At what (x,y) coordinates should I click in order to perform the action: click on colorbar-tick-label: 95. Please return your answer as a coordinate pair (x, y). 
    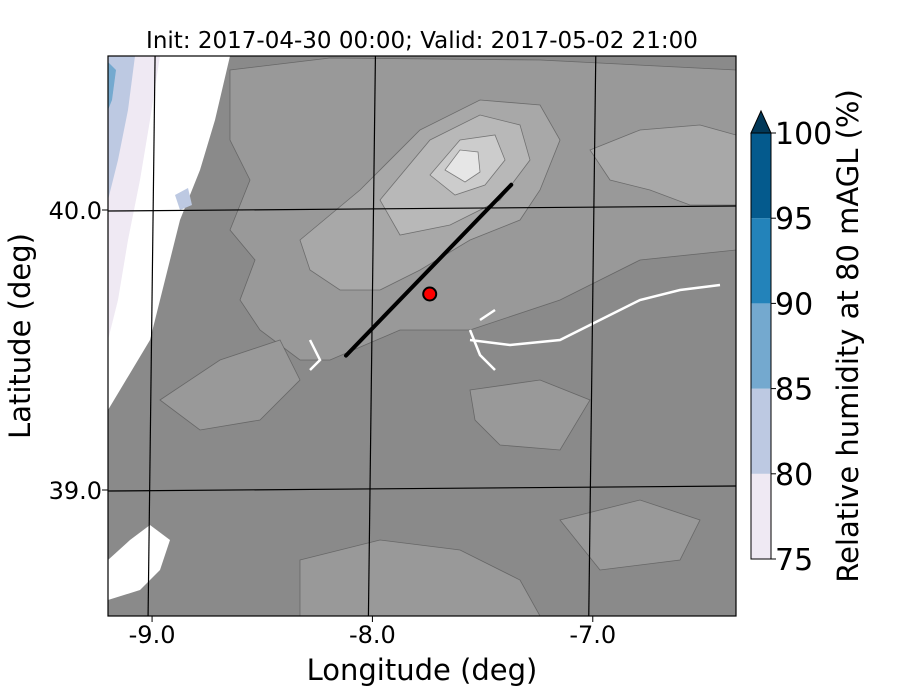
    Looking at the image, I should click on (794, 219).